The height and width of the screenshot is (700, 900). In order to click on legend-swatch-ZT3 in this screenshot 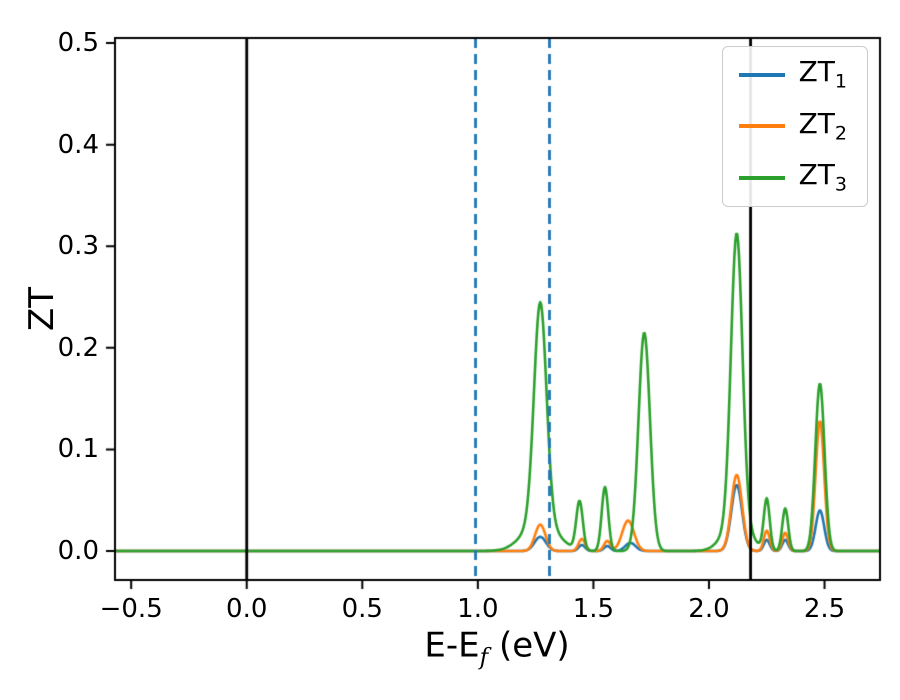, I will do `click(761, 177)`.